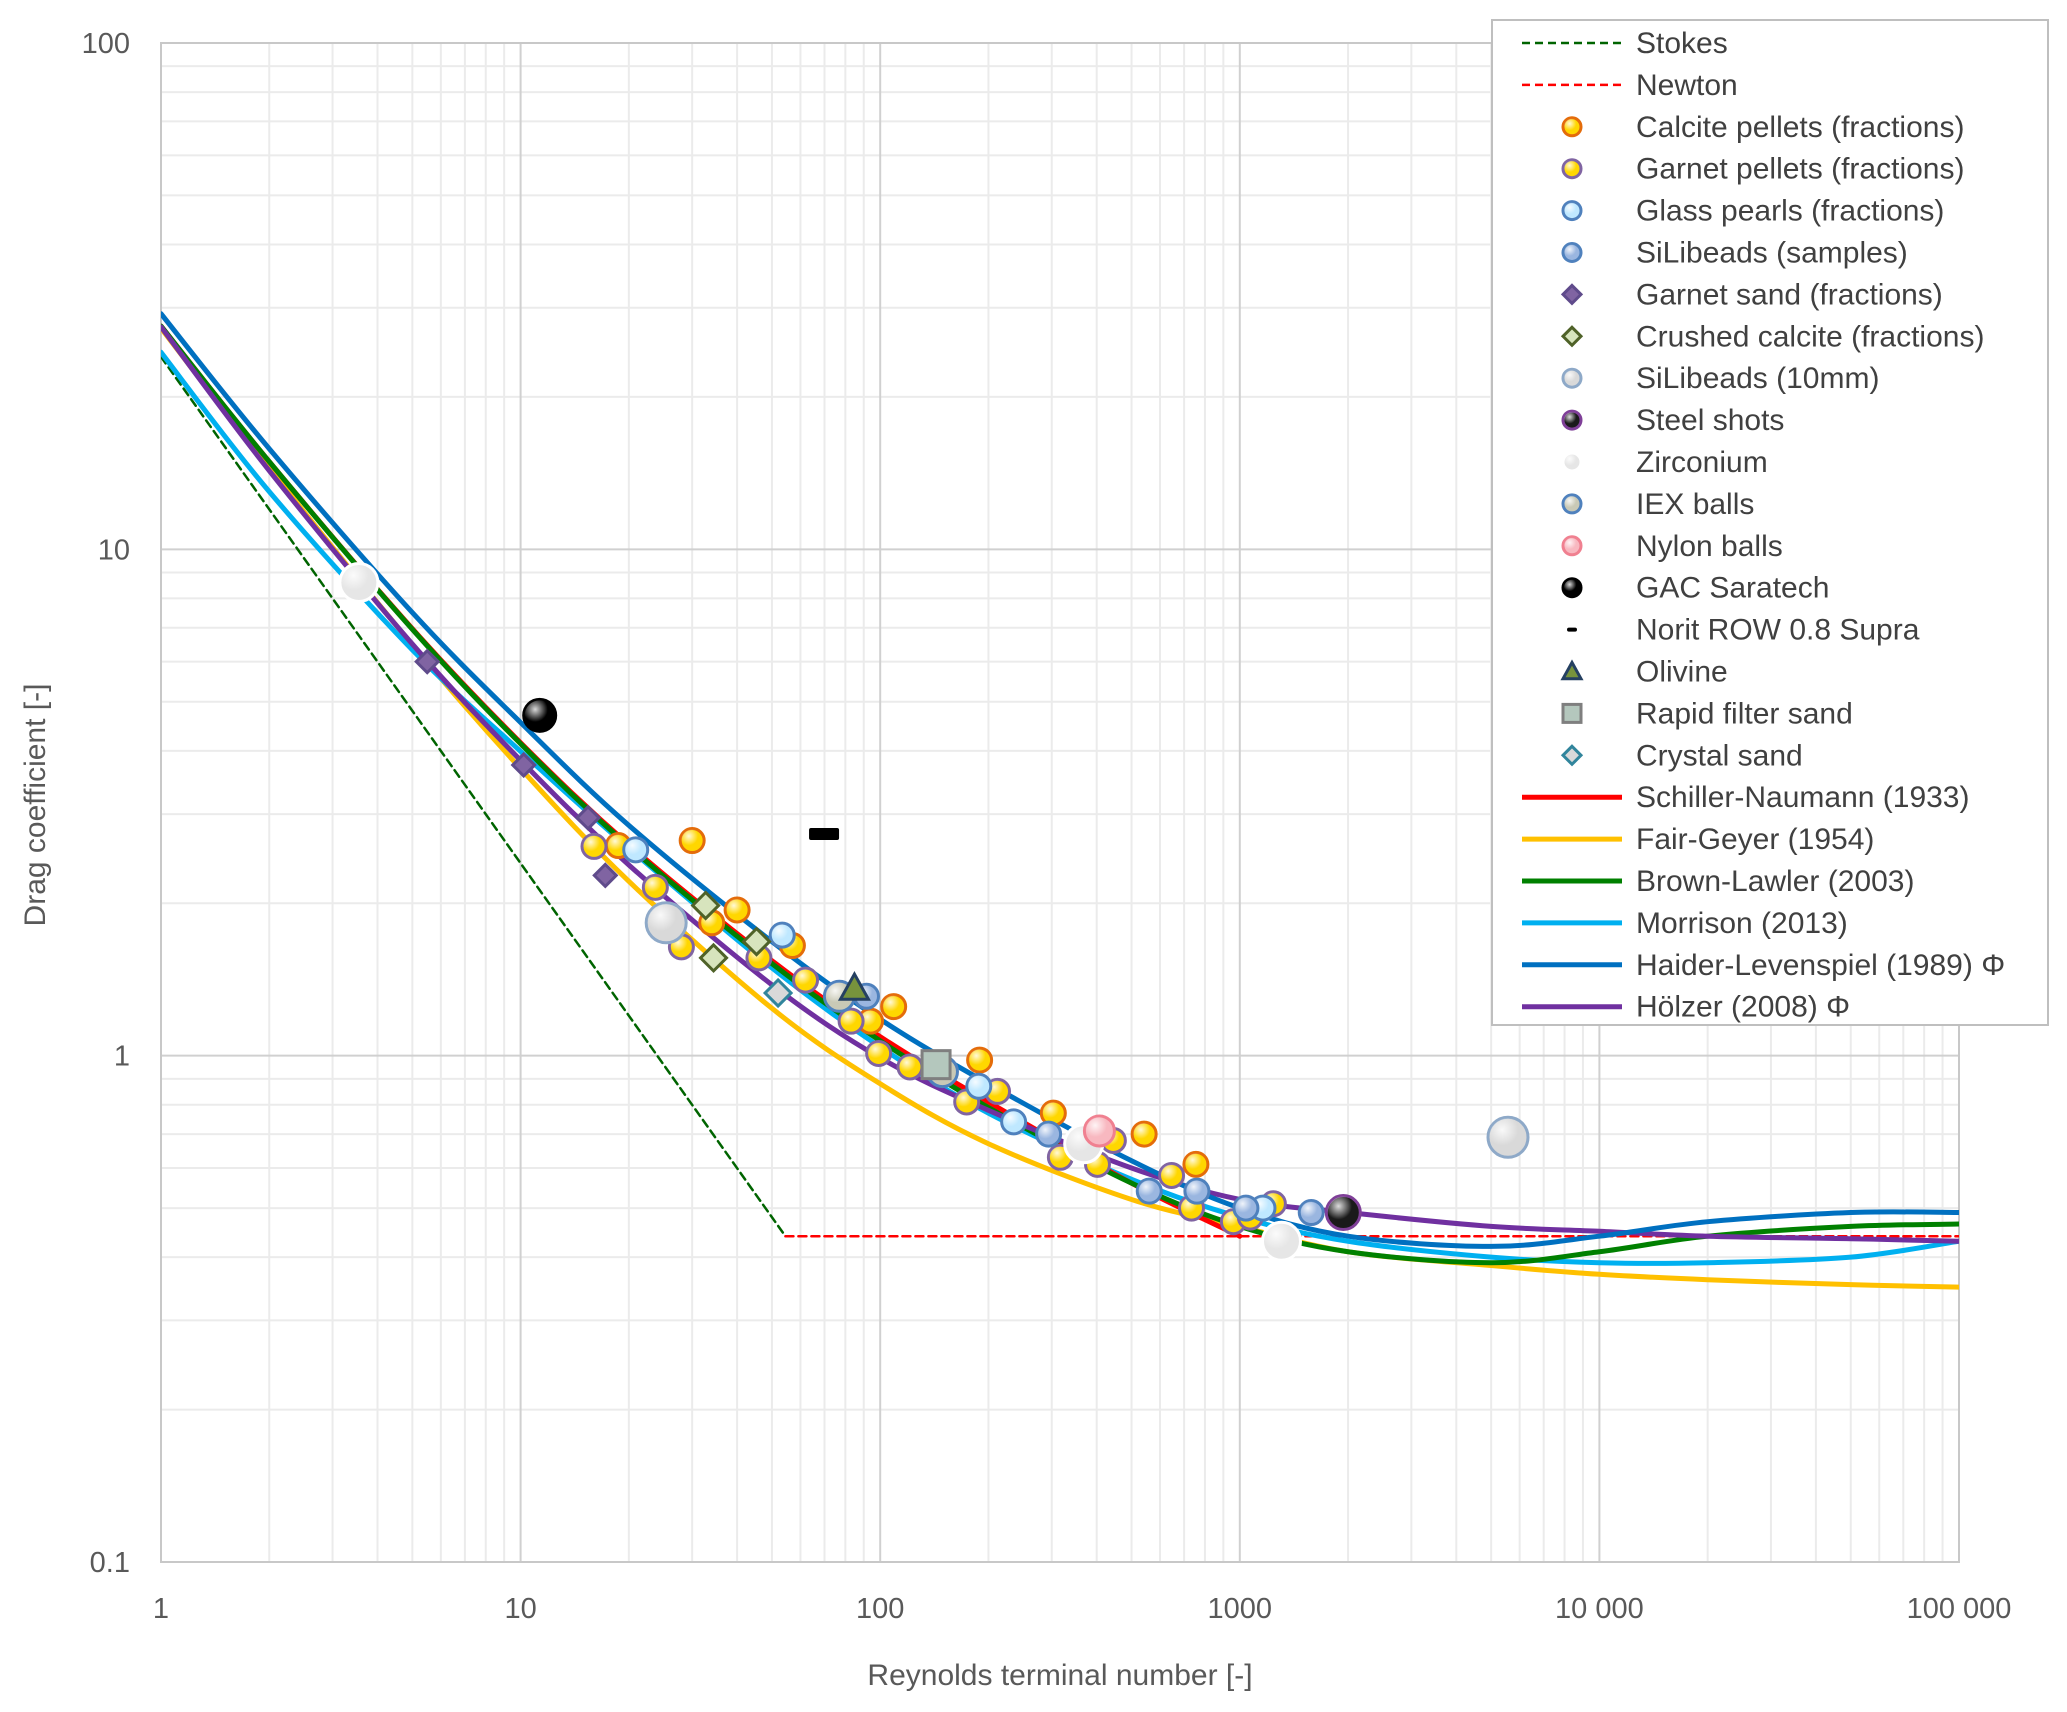  Describe the element at coordinates (1687, 85) in the screenshot. I see `legend-label: Newton` at that location.